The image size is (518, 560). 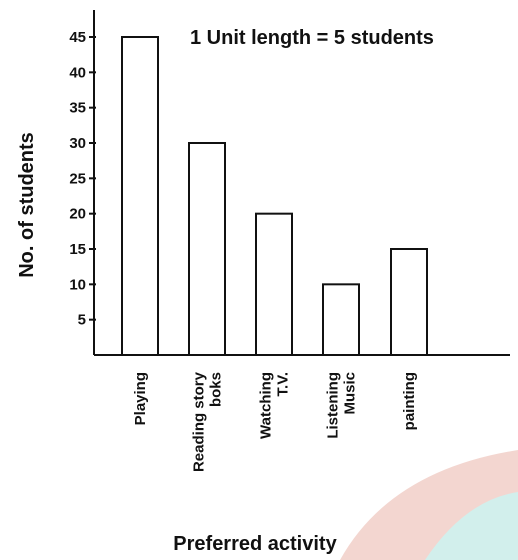 What do you see at coordinates (409, 401) in the screenshot?
I see `x-tick-label: painting` at bounding box center [409, 401].